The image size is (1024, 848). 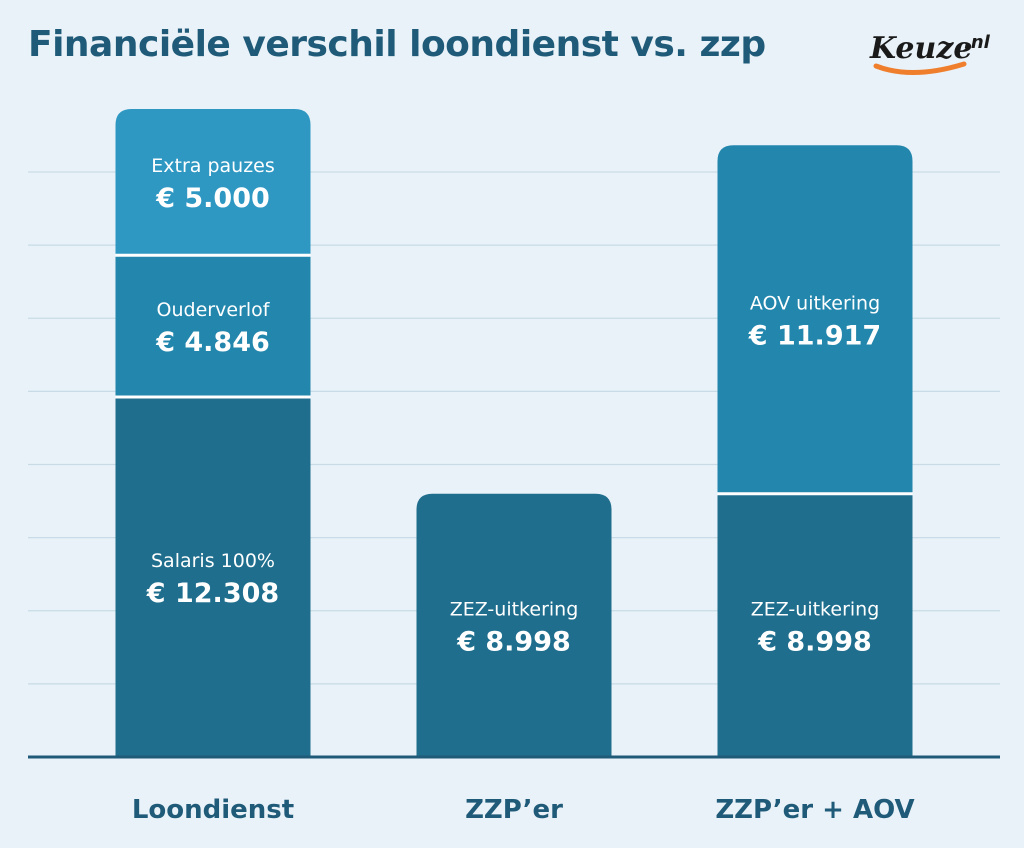 What do you see at coordinates (814, 336) in the screenshot?
I see `segment-value: € 11.917` at bounding box center [814, 336].